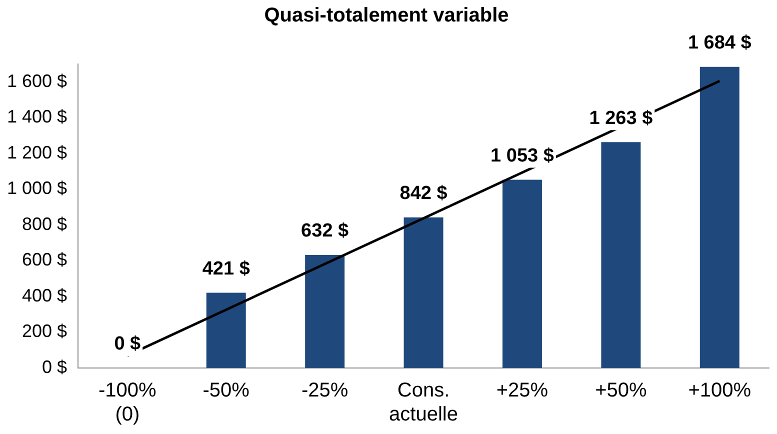  What do you see at coordinates (522, 155) in the screenshot?
I see `data-label: 1 053 $` at bounding box center [522, 155].